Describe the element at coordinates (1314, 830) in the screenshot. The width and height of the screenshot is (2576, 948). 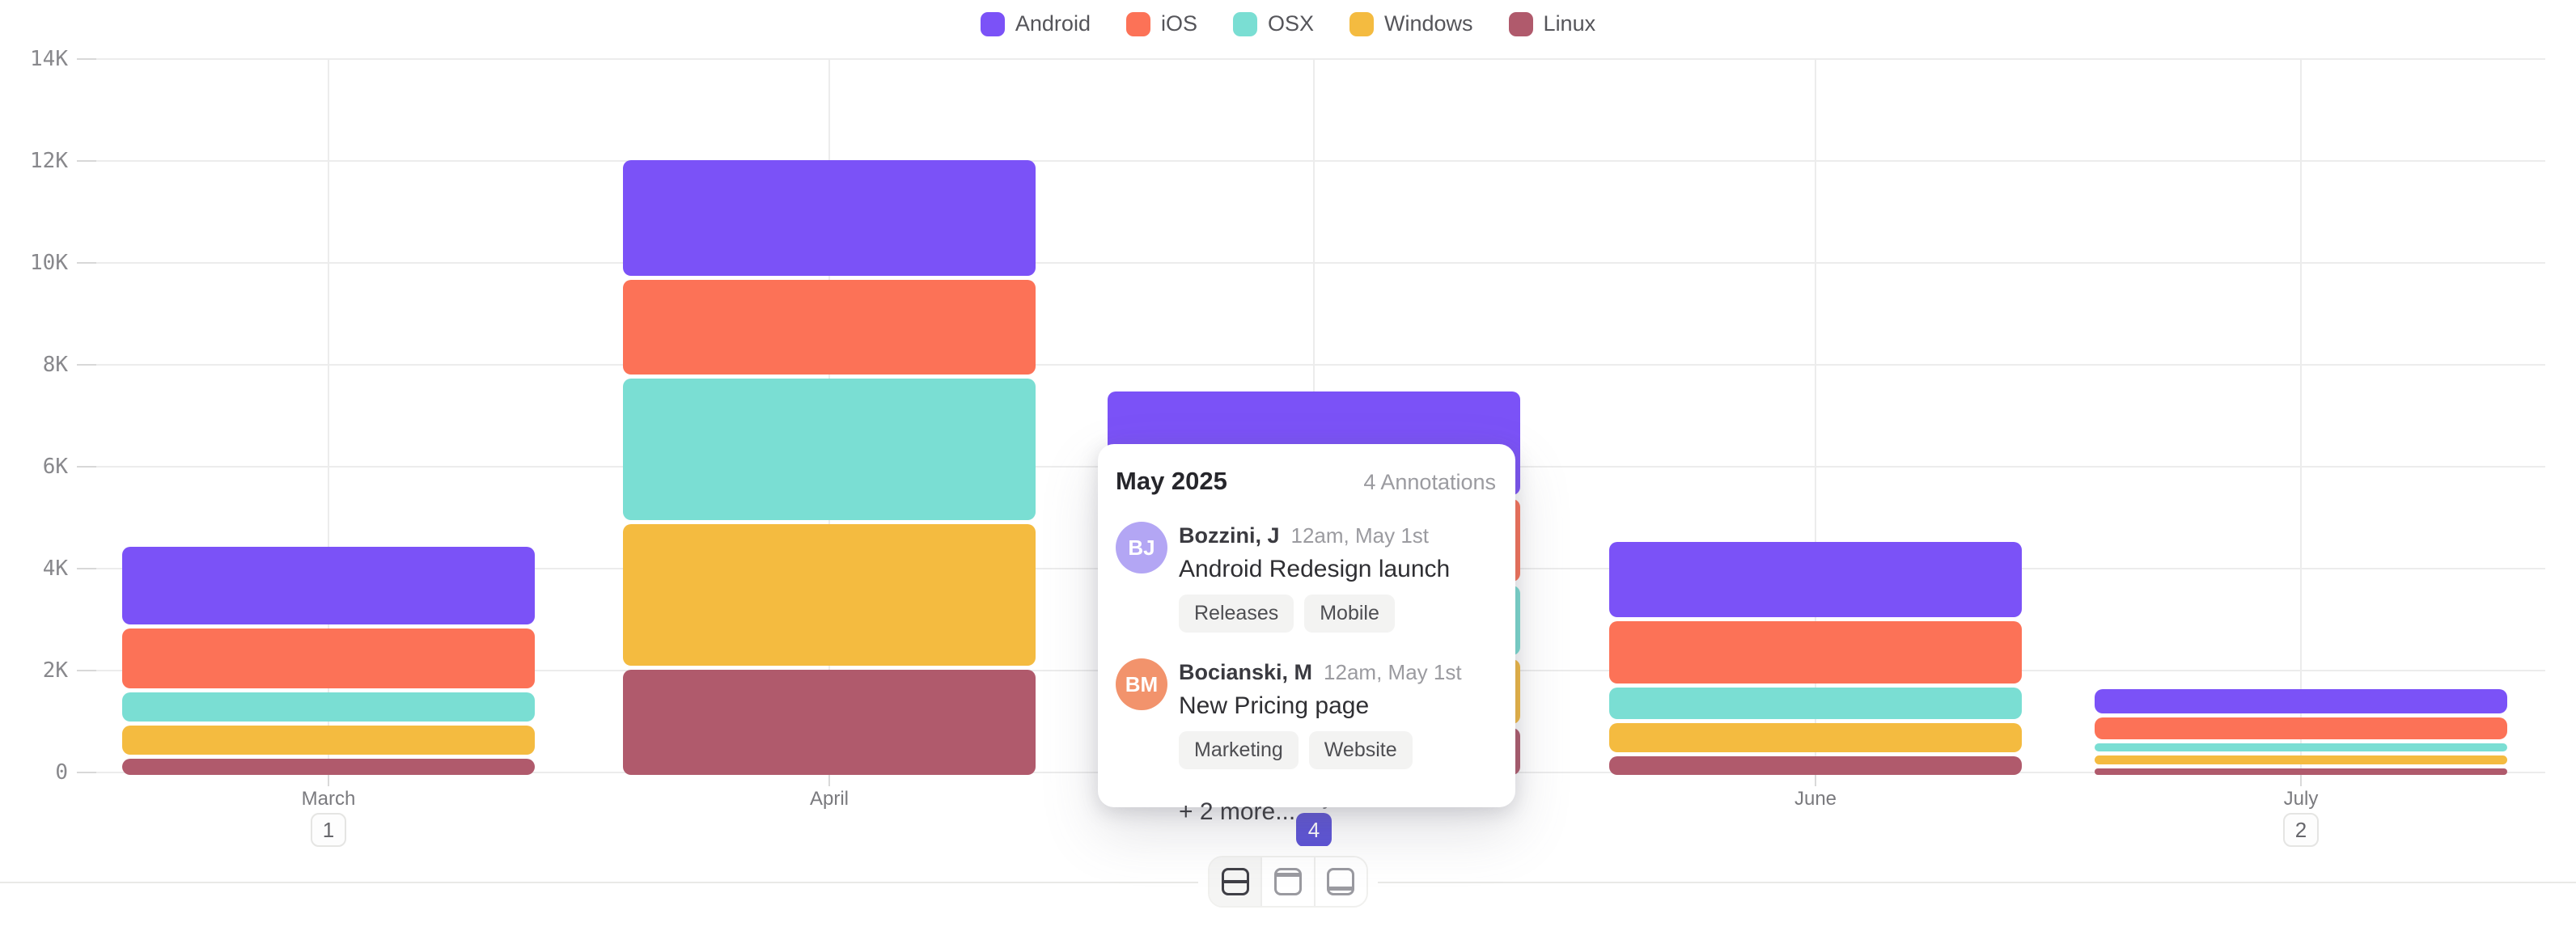
I see `annotation-count-badge-may: 4` at that location.